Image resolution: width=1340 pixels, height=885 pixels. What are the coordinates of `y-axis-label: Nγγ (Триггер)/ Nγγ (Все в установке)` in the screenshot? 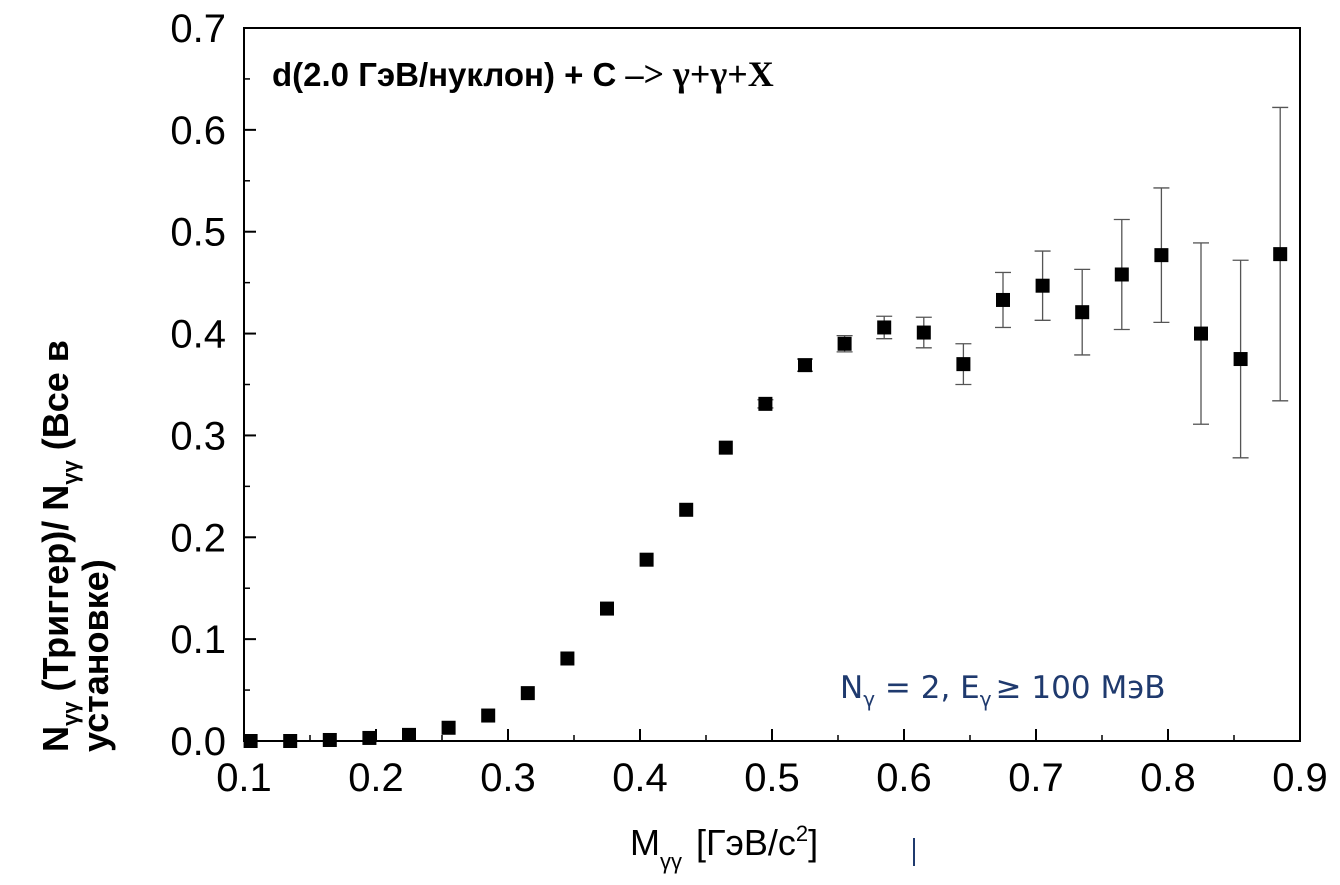 It's located at (75, 546).